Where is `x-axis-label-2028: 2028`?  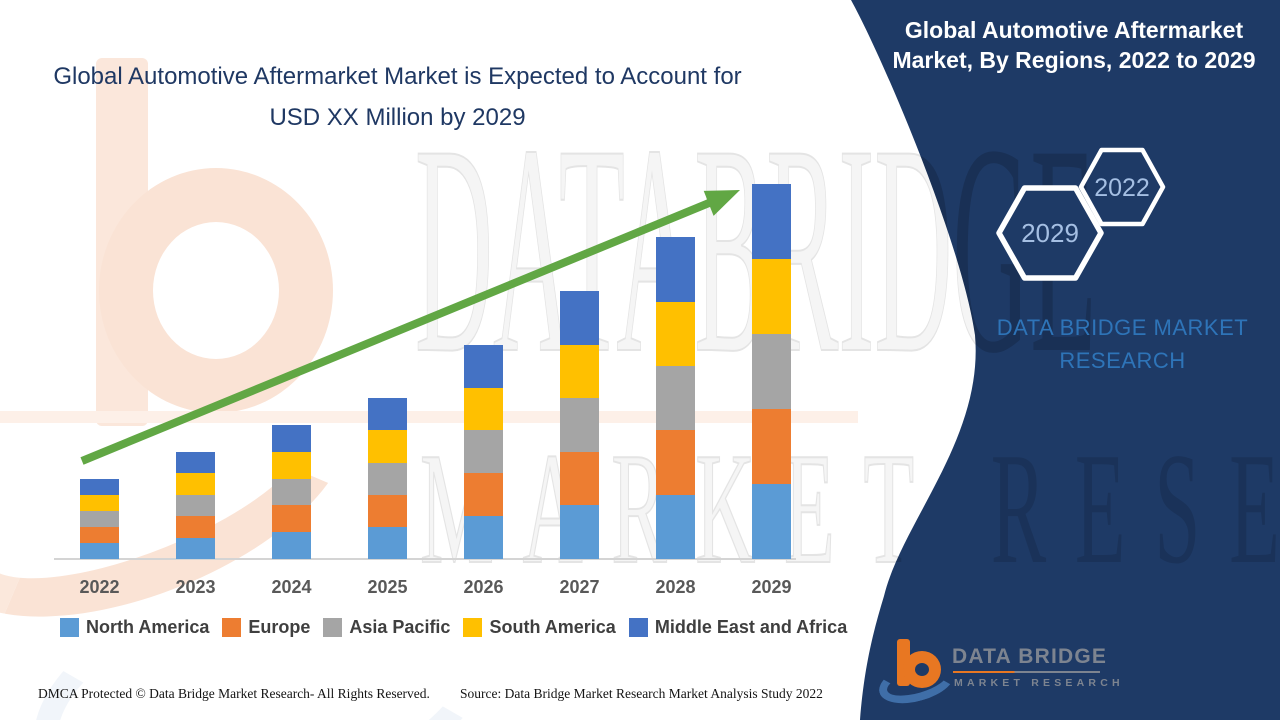 x-axis-label-2028: 2028 is located at coordinates (675, 587).